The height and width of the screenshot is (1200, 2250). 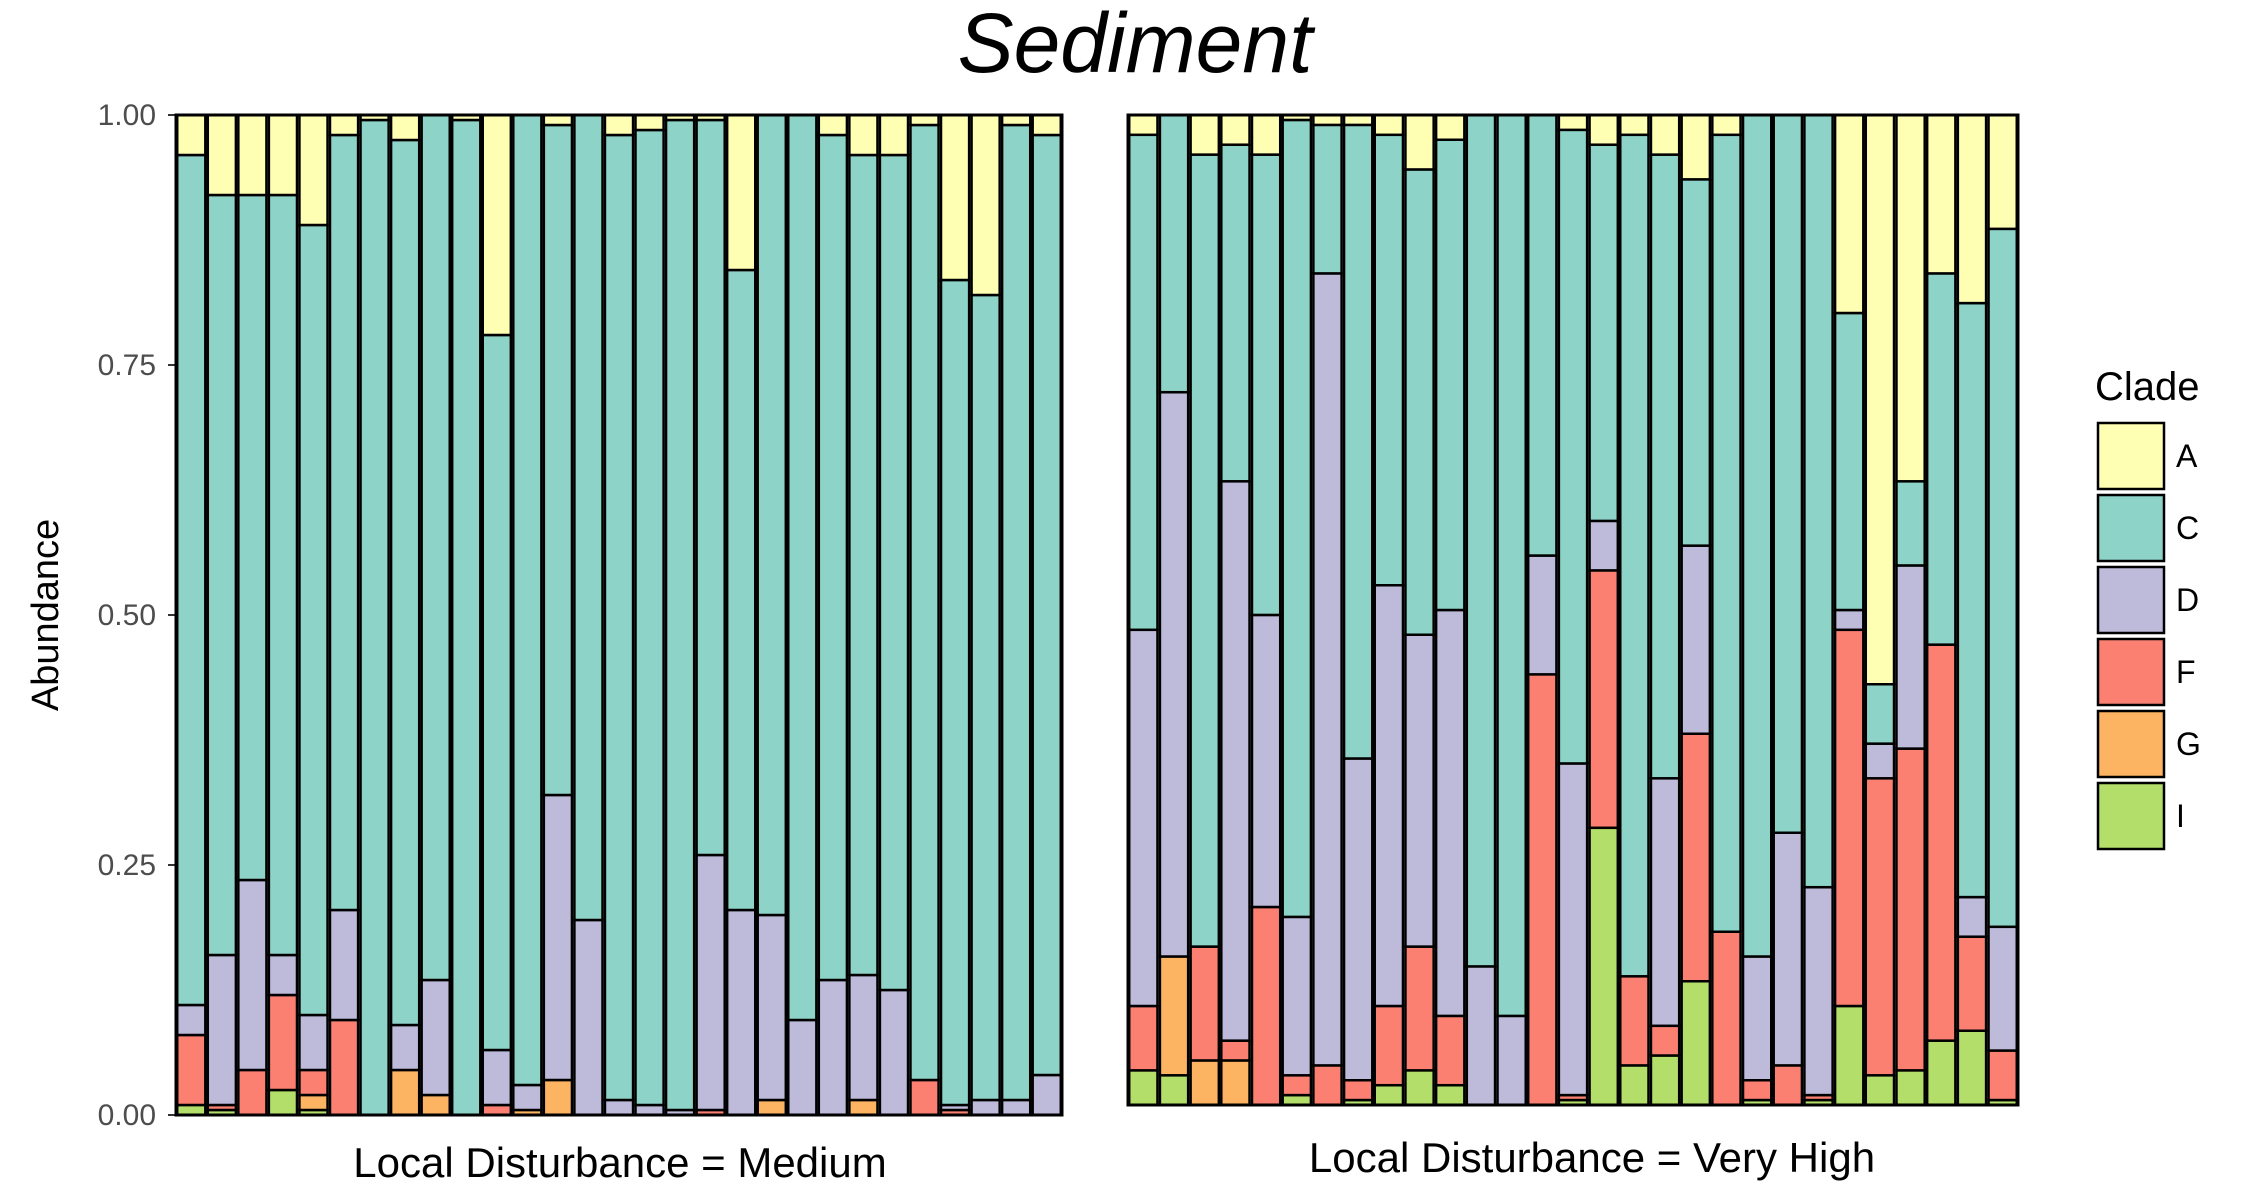 What do you see at coordinates (2131, 816) in the screenshot?
I see `legend-key-I` at bounding box center [2131, 816].